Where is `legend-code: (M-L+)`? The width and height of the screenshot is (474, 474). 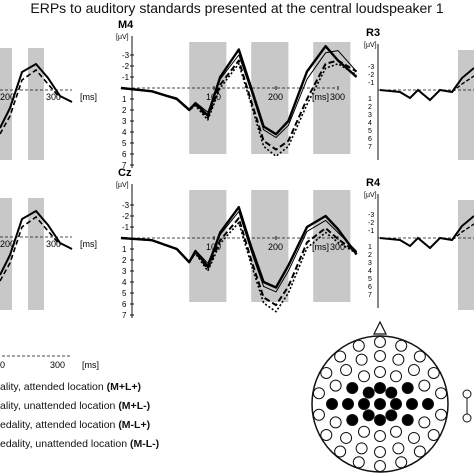
legend-code: (M-L+) is located at coordinates (134, 425).